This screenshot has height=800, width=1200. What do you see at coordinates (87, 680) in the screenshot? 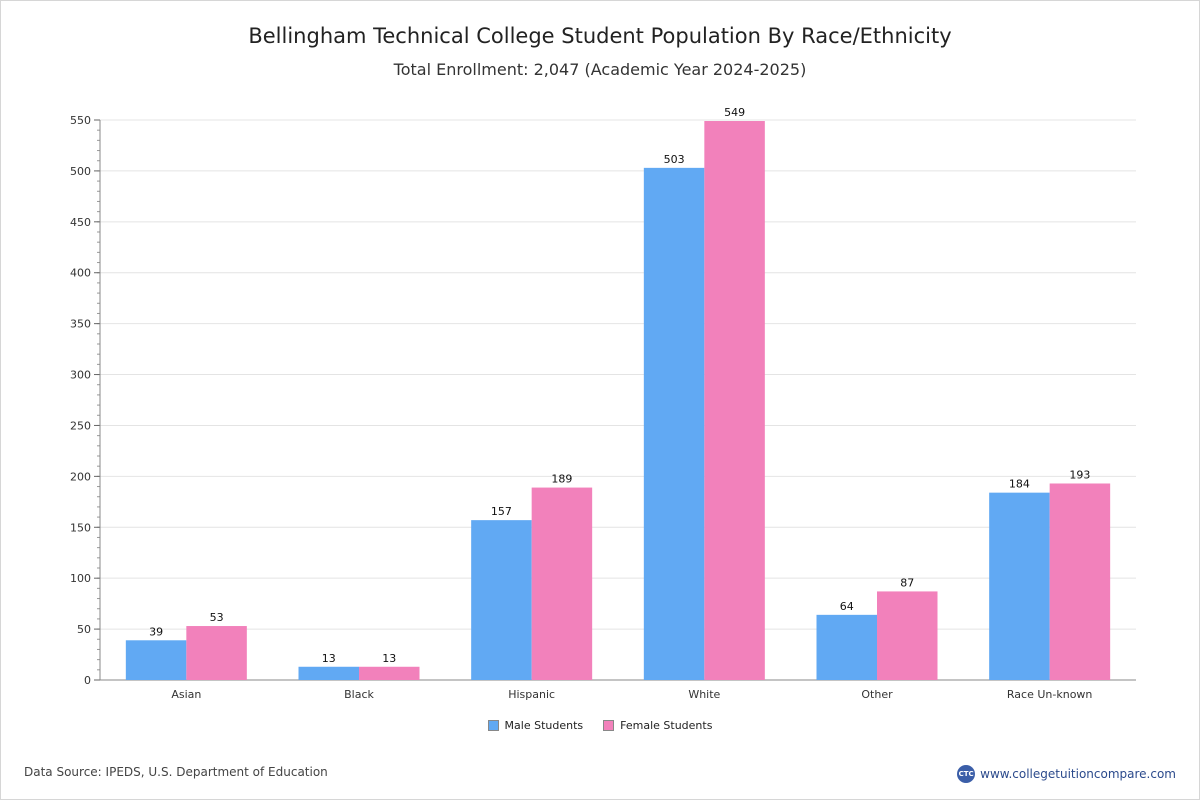
I see `y-tick-label: 0` at bounding box center [87, 680].